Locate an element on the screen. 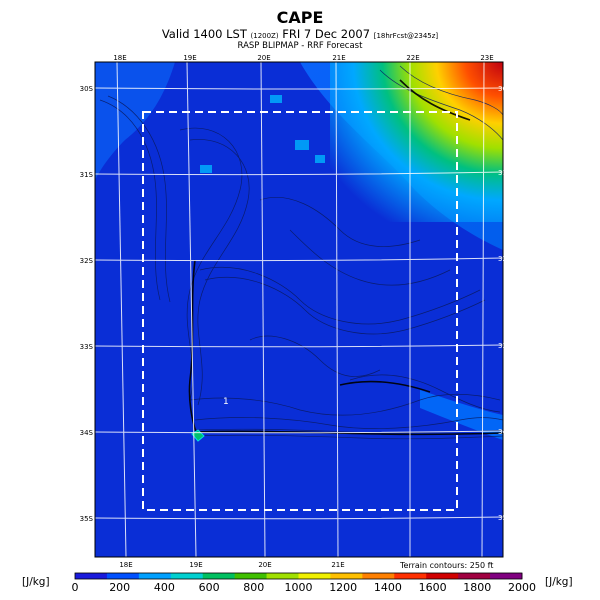 The height and width of the screenshot is (600, 600). cape-hotspot is located at coordinates (416, 142).